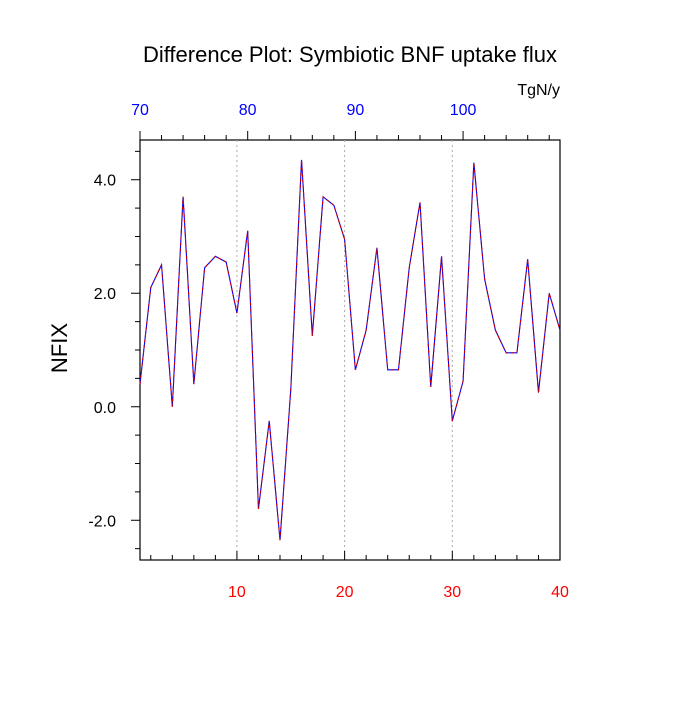 The height and width of the screenshot is (705, 700). What do you see at coordinates (560, 592) in the screenshot?
I see `x-tick-label: 40` at bounding box center [560, 592].